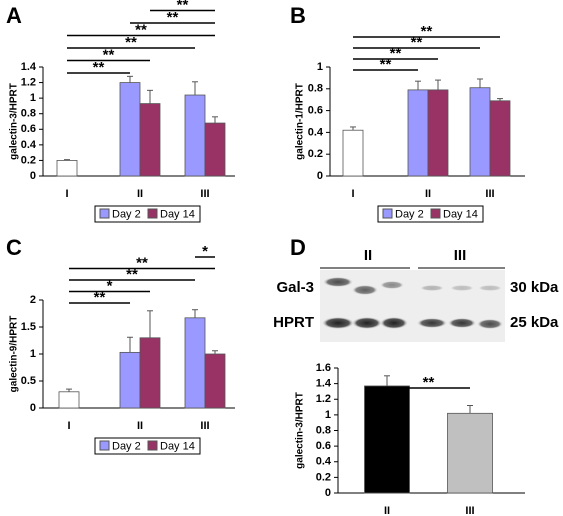  What do you see at coordinates (14, 354) in the screenshot?
I see `y-axis-label: galectin-9/HPRT` at bounding box center [14, 354].